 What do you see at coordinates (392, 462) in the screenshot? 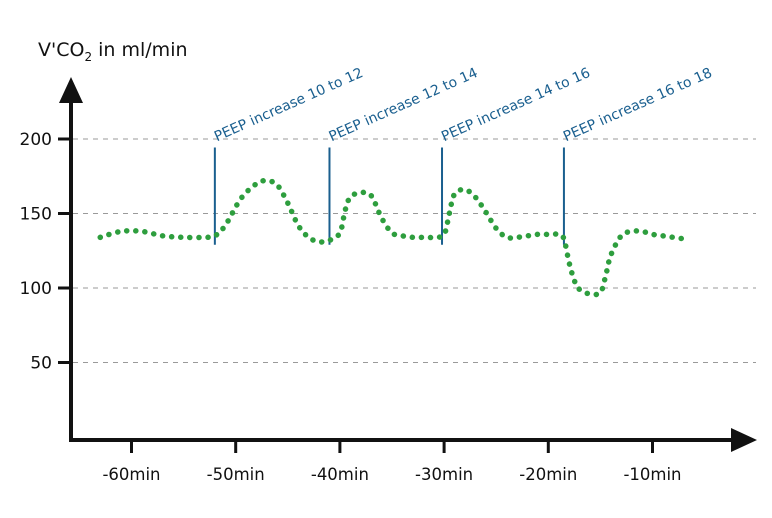
I see `x-ticks: -60min -50min -40min -30min -20min -10min` at bounding box center [392, 462].